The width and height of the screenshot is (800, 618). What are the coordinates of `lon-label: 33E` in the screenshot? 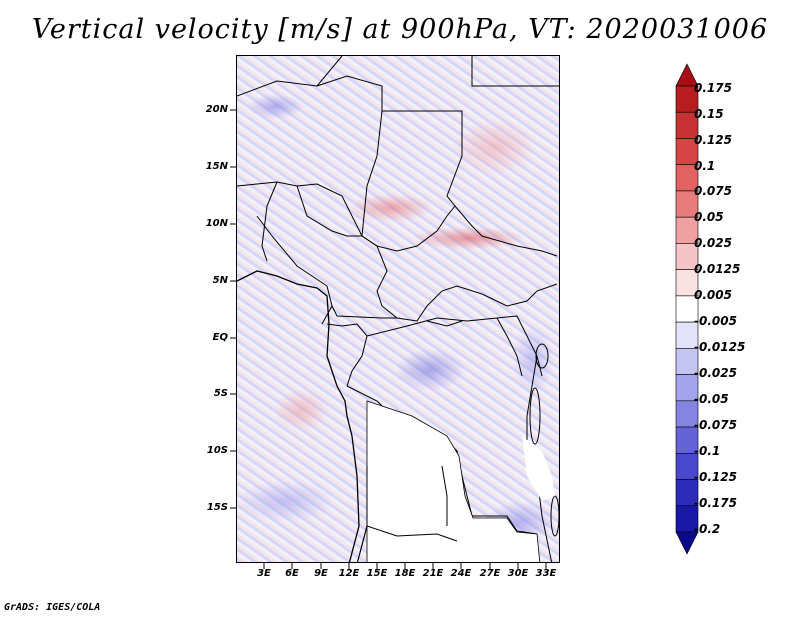 It's located at (546, 573).